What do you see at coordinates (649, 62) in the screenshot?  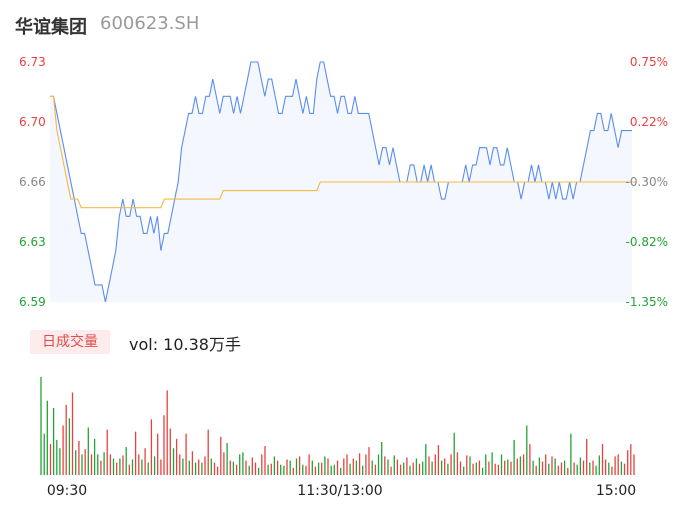 I see `y-tick-right: 0.75%` at bounding box center [649, 62].